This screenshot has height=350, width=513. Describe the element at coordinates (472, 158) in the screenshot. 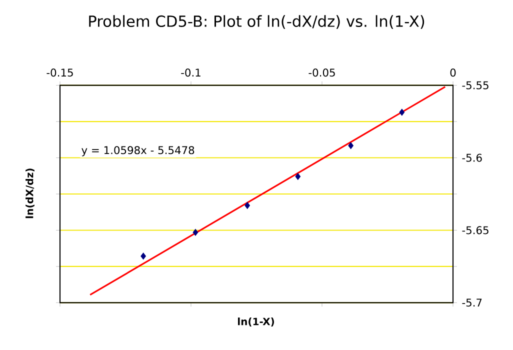

I see `y-tick-label: -5.6` at that location.